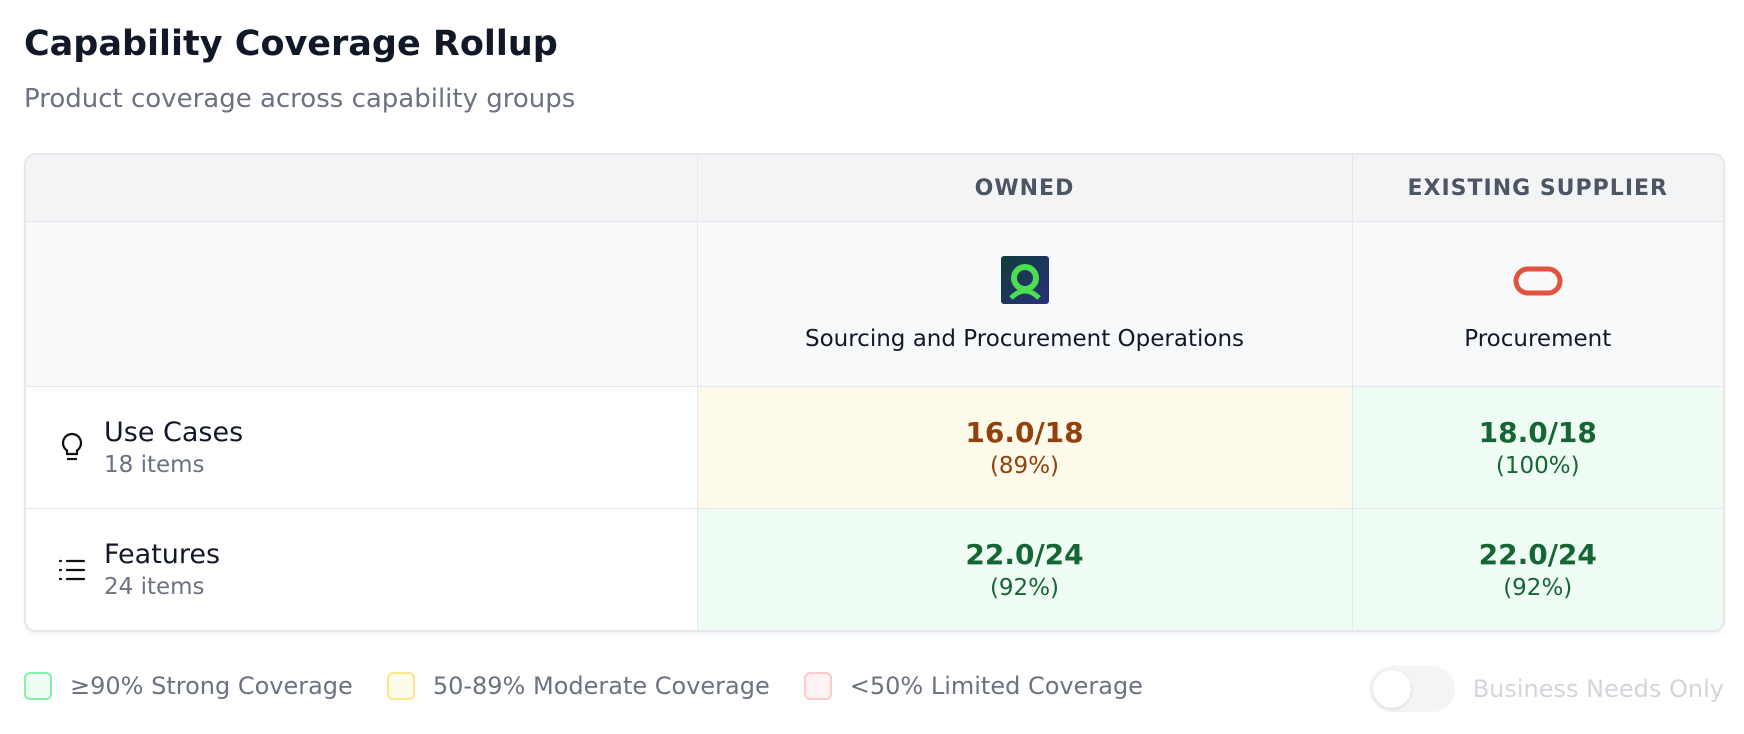  Describe the element at coordinates (1024, 432) in the screenshot. I see `score: 16.0/18` at that location.